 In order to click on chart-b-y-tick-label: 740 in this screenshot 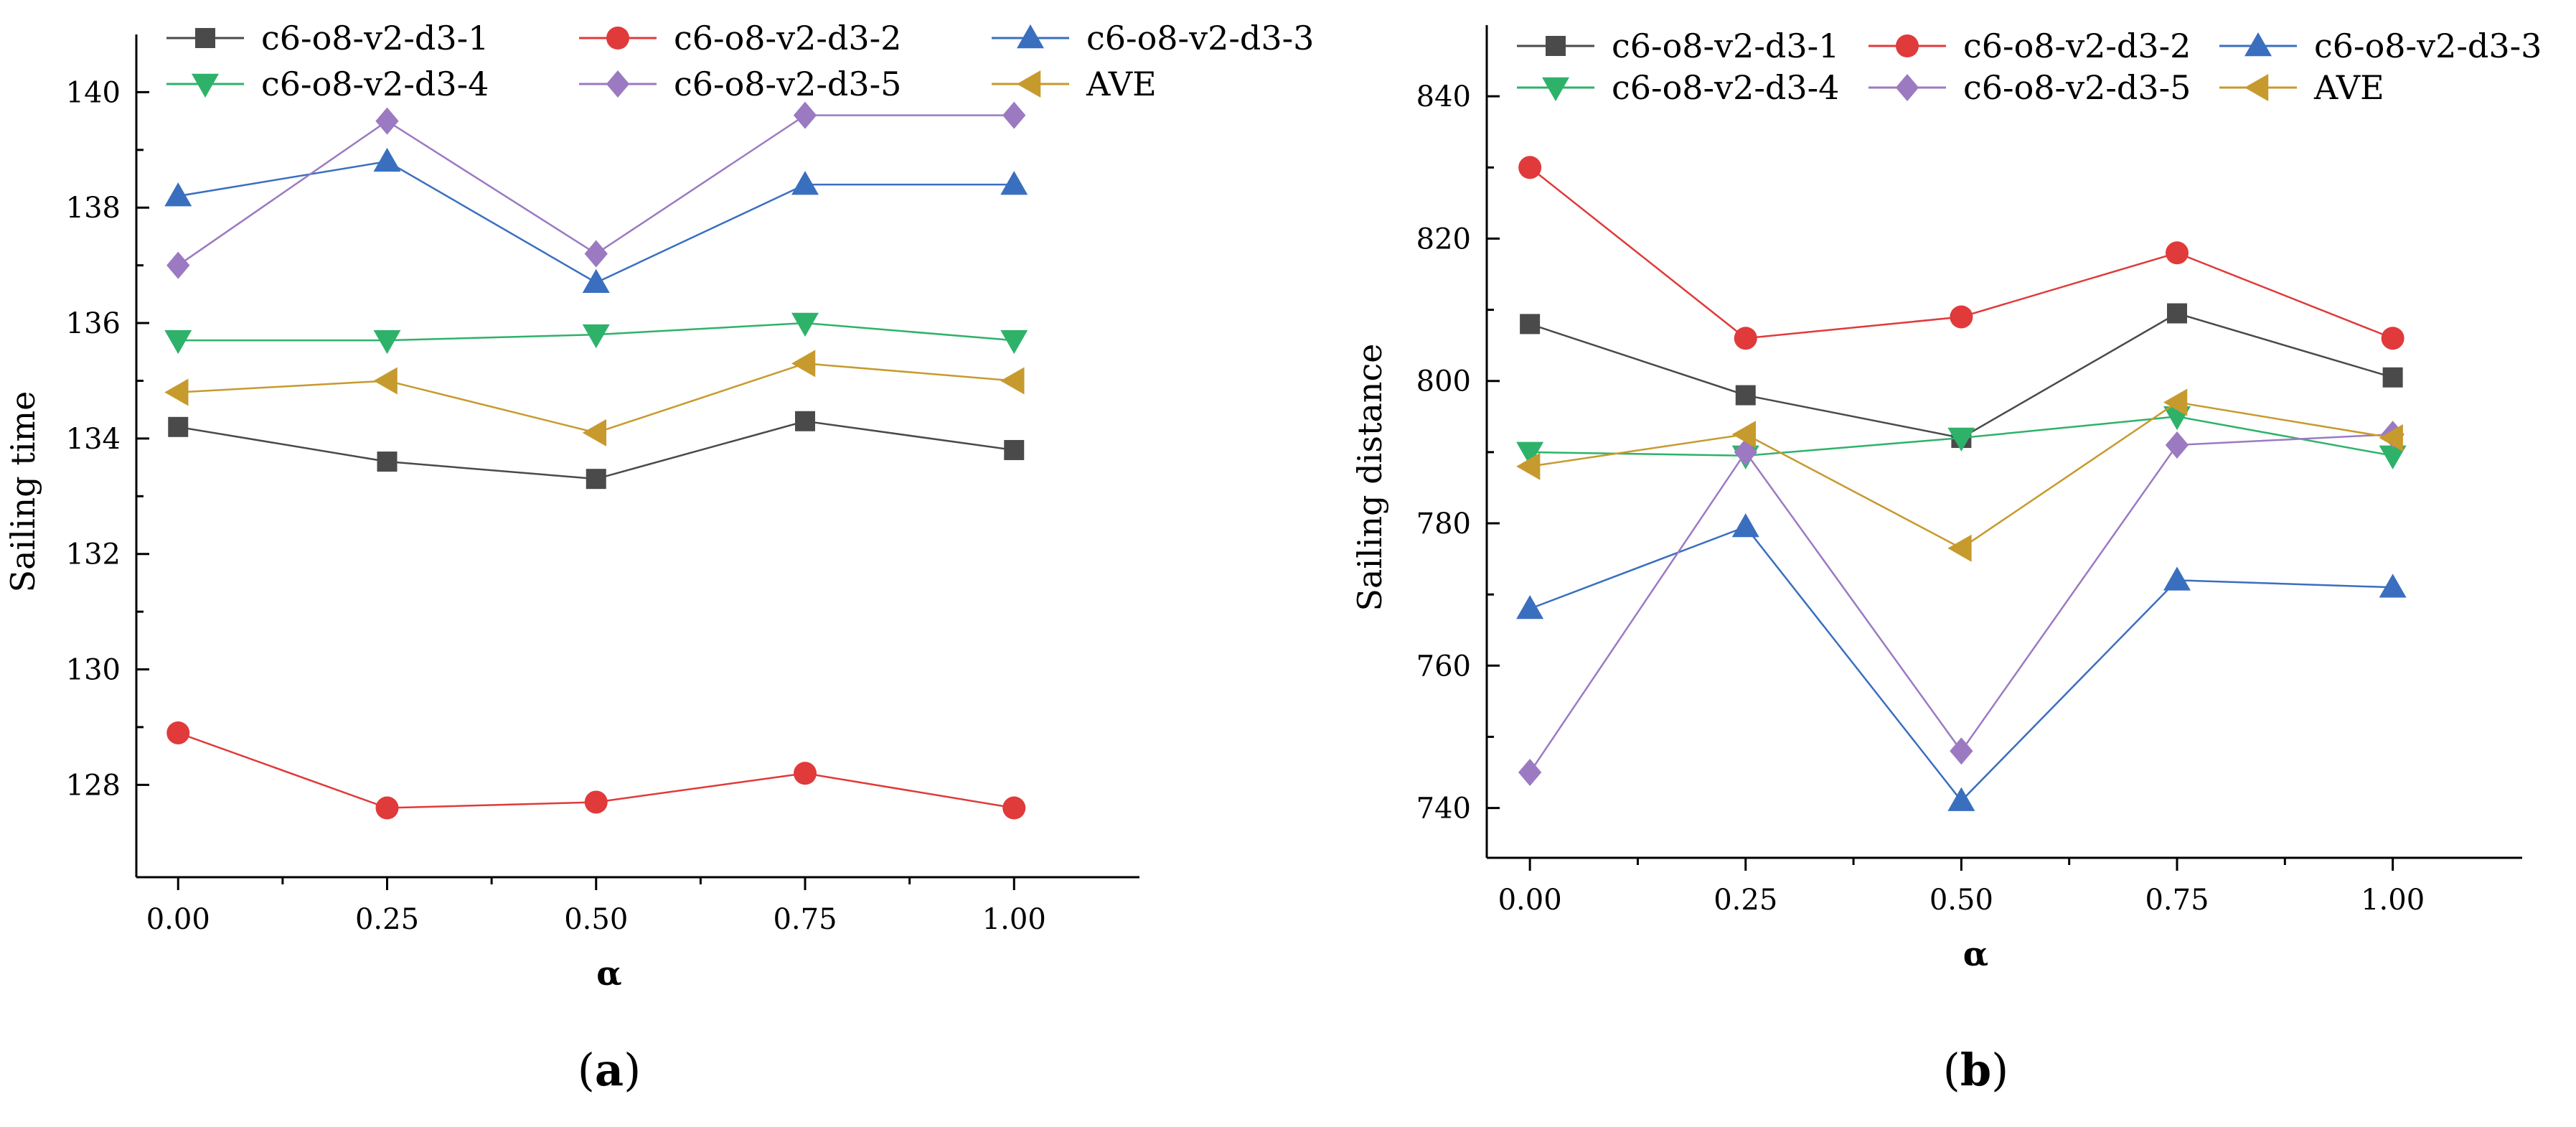, I will do `click(1443, 809)`.